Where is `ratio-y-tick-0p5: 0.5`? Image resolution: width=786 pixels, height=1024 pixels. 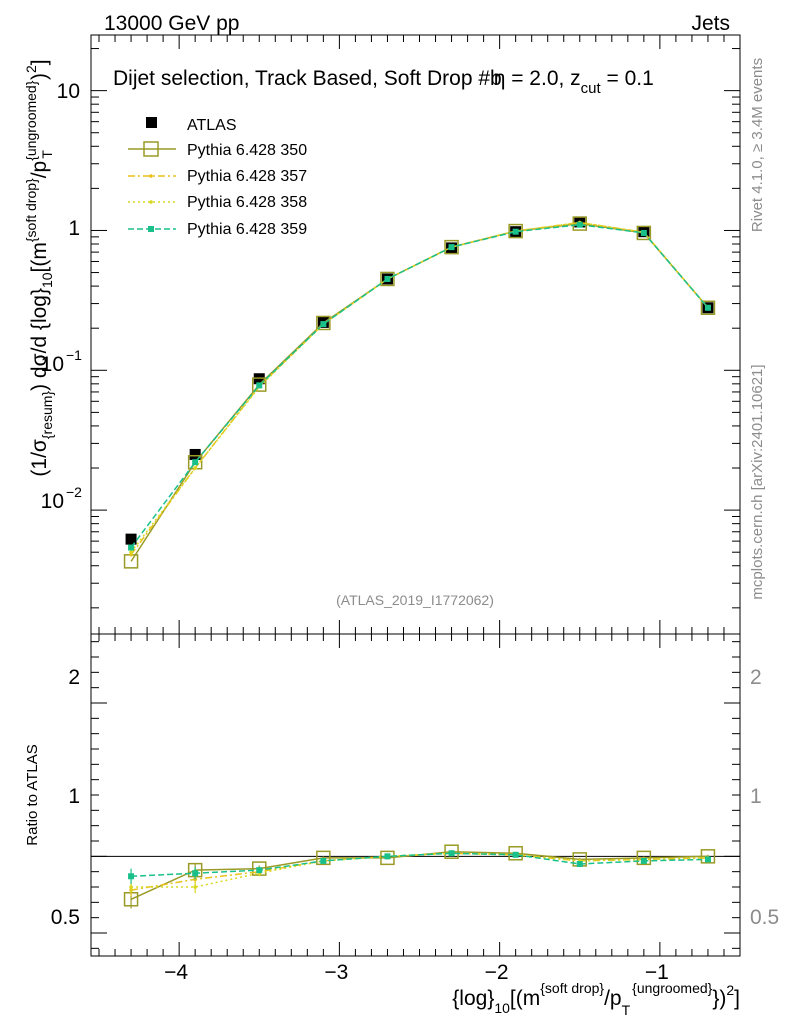 ratio-y-tick-0p5: 0.5 is located at coordinates (65, 917).